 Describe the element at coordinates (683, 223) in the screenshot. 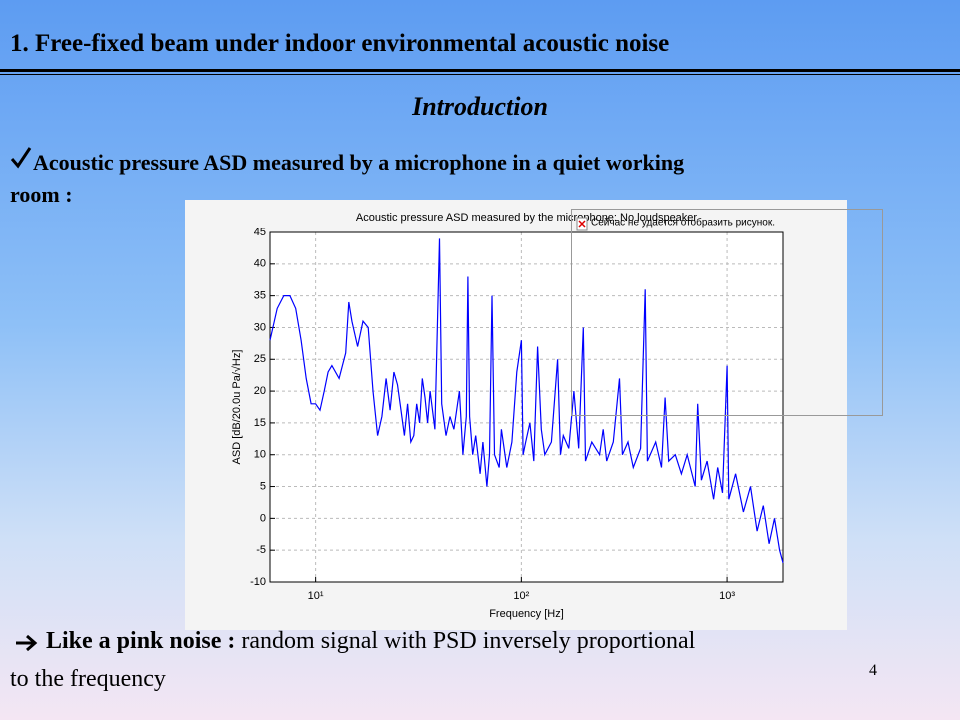

I see `placeholder-text: Сейчас не удается отобразить рисунок.` at that location.